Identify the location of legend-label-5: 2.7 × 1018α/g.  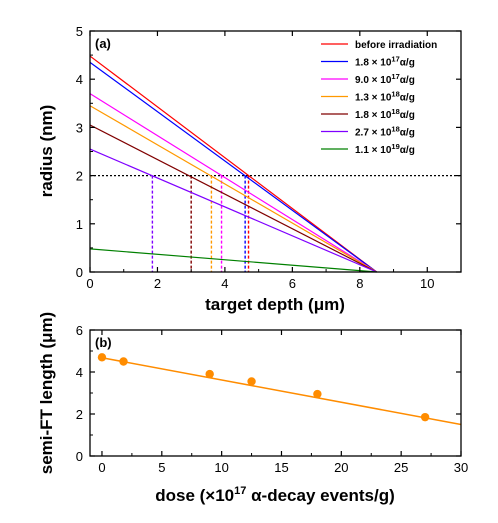
(385, 132).